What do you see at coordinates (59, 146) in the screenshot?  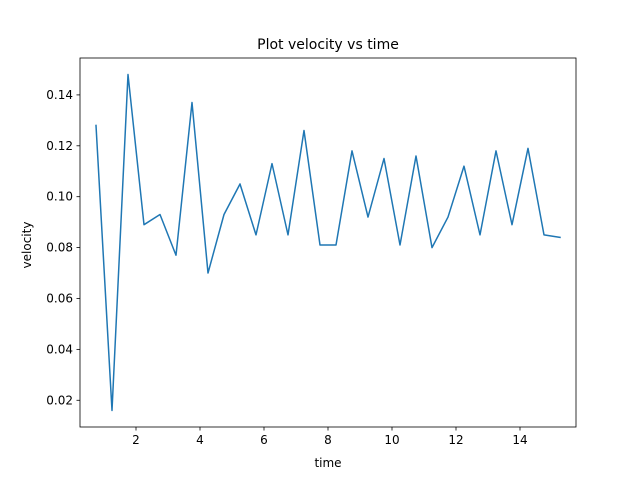 I see `y-tick-label: 0.12` at bounding box center [59, 146].